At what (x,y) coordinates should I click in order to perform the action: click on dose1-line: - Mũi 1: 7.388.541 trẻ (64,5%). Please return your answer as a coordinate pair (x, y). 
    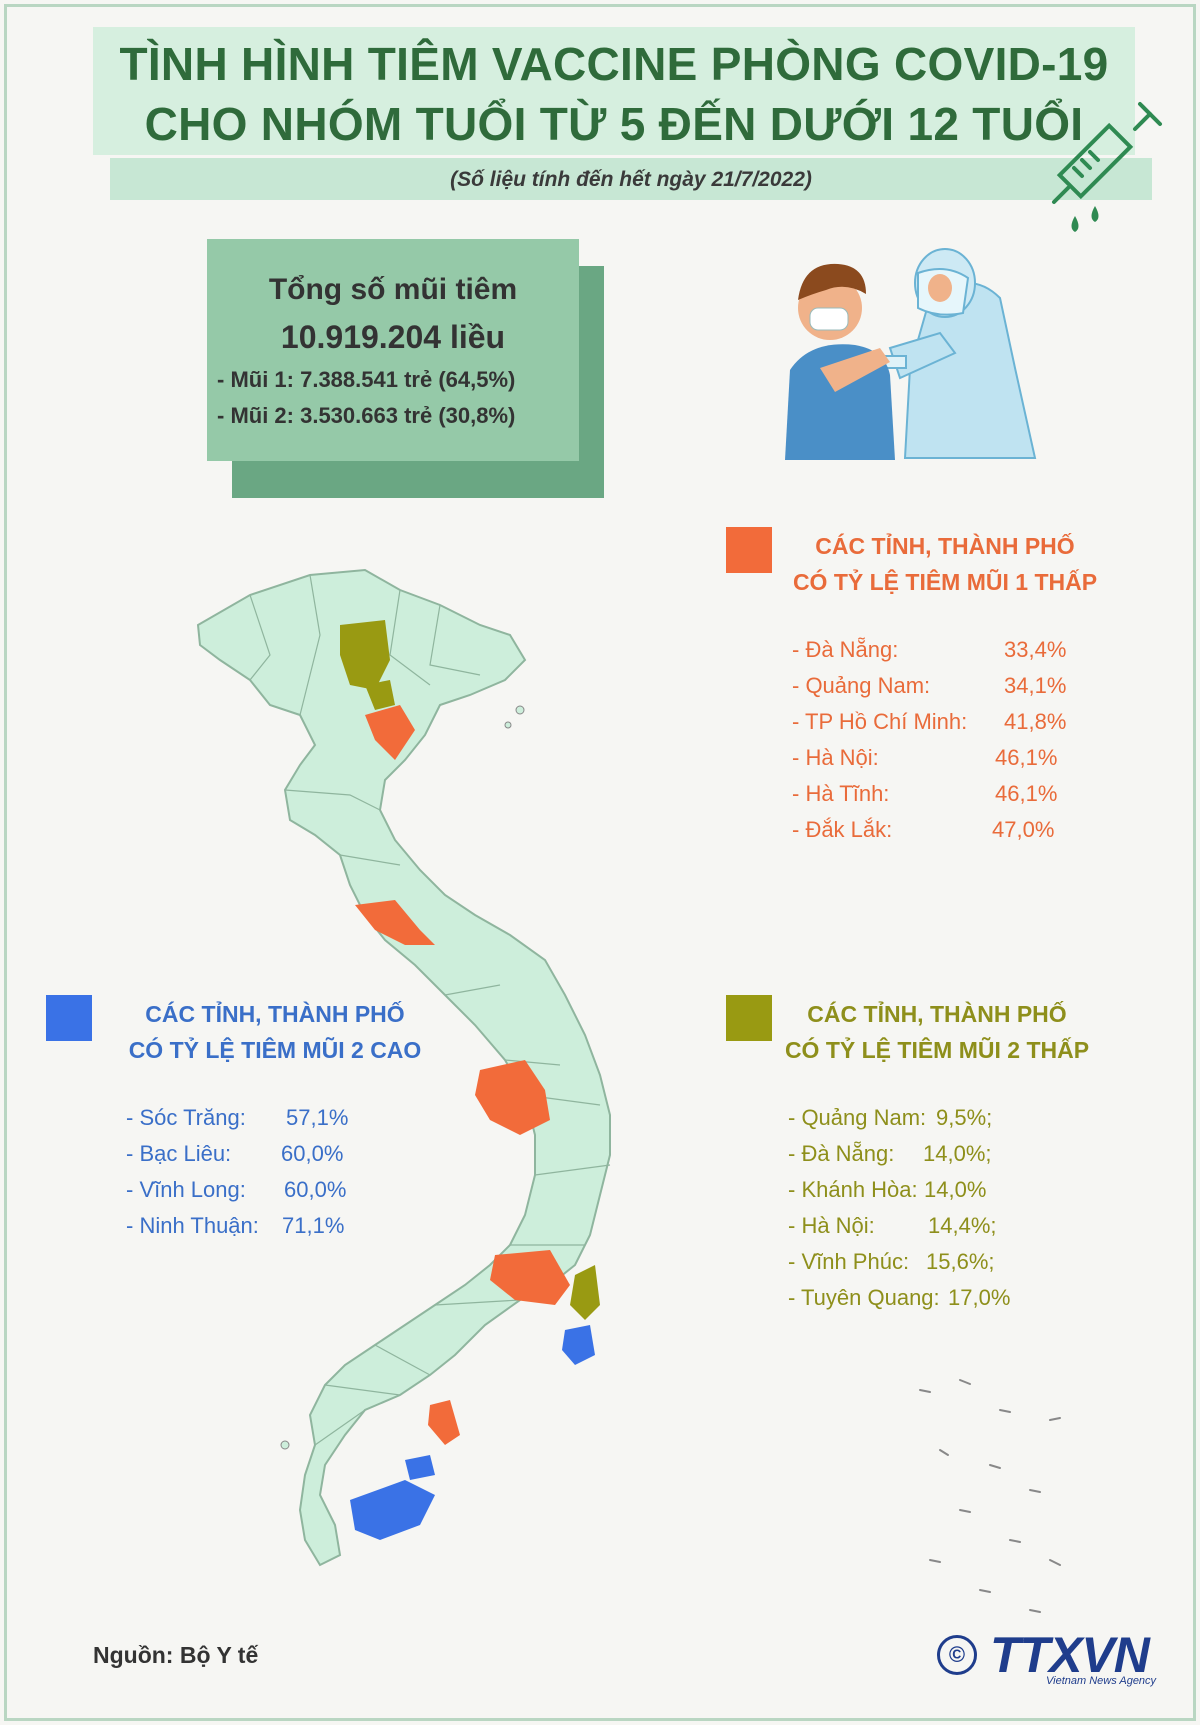
    Looking at the image, I should click on (366, 379).